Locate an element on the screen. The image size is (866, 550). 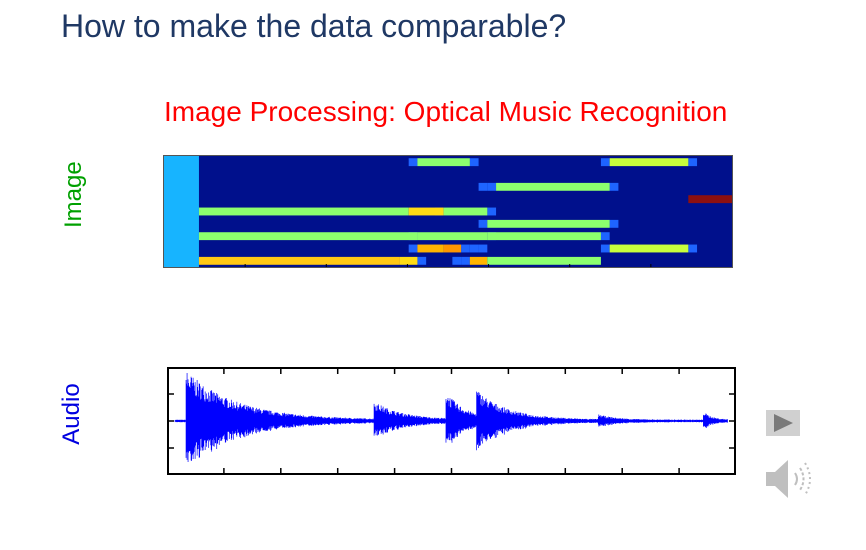
play-icon is located at coordinates (783, 423).